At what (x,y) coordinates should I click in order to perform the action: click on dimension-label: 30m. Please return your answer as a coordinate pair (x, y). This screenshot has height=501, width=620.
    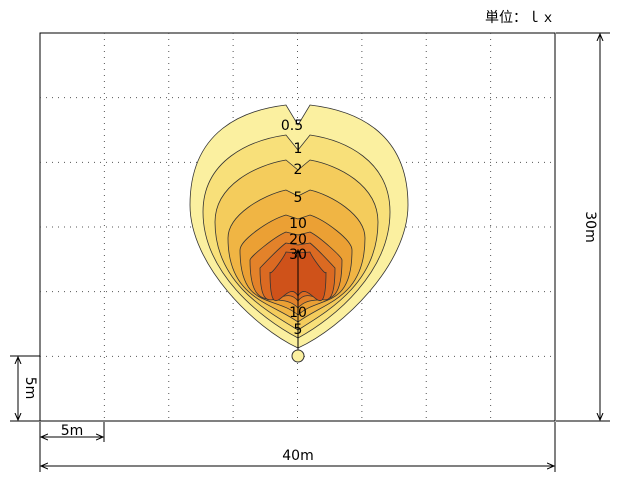
    Looking at the image, I should click on (590, 226).